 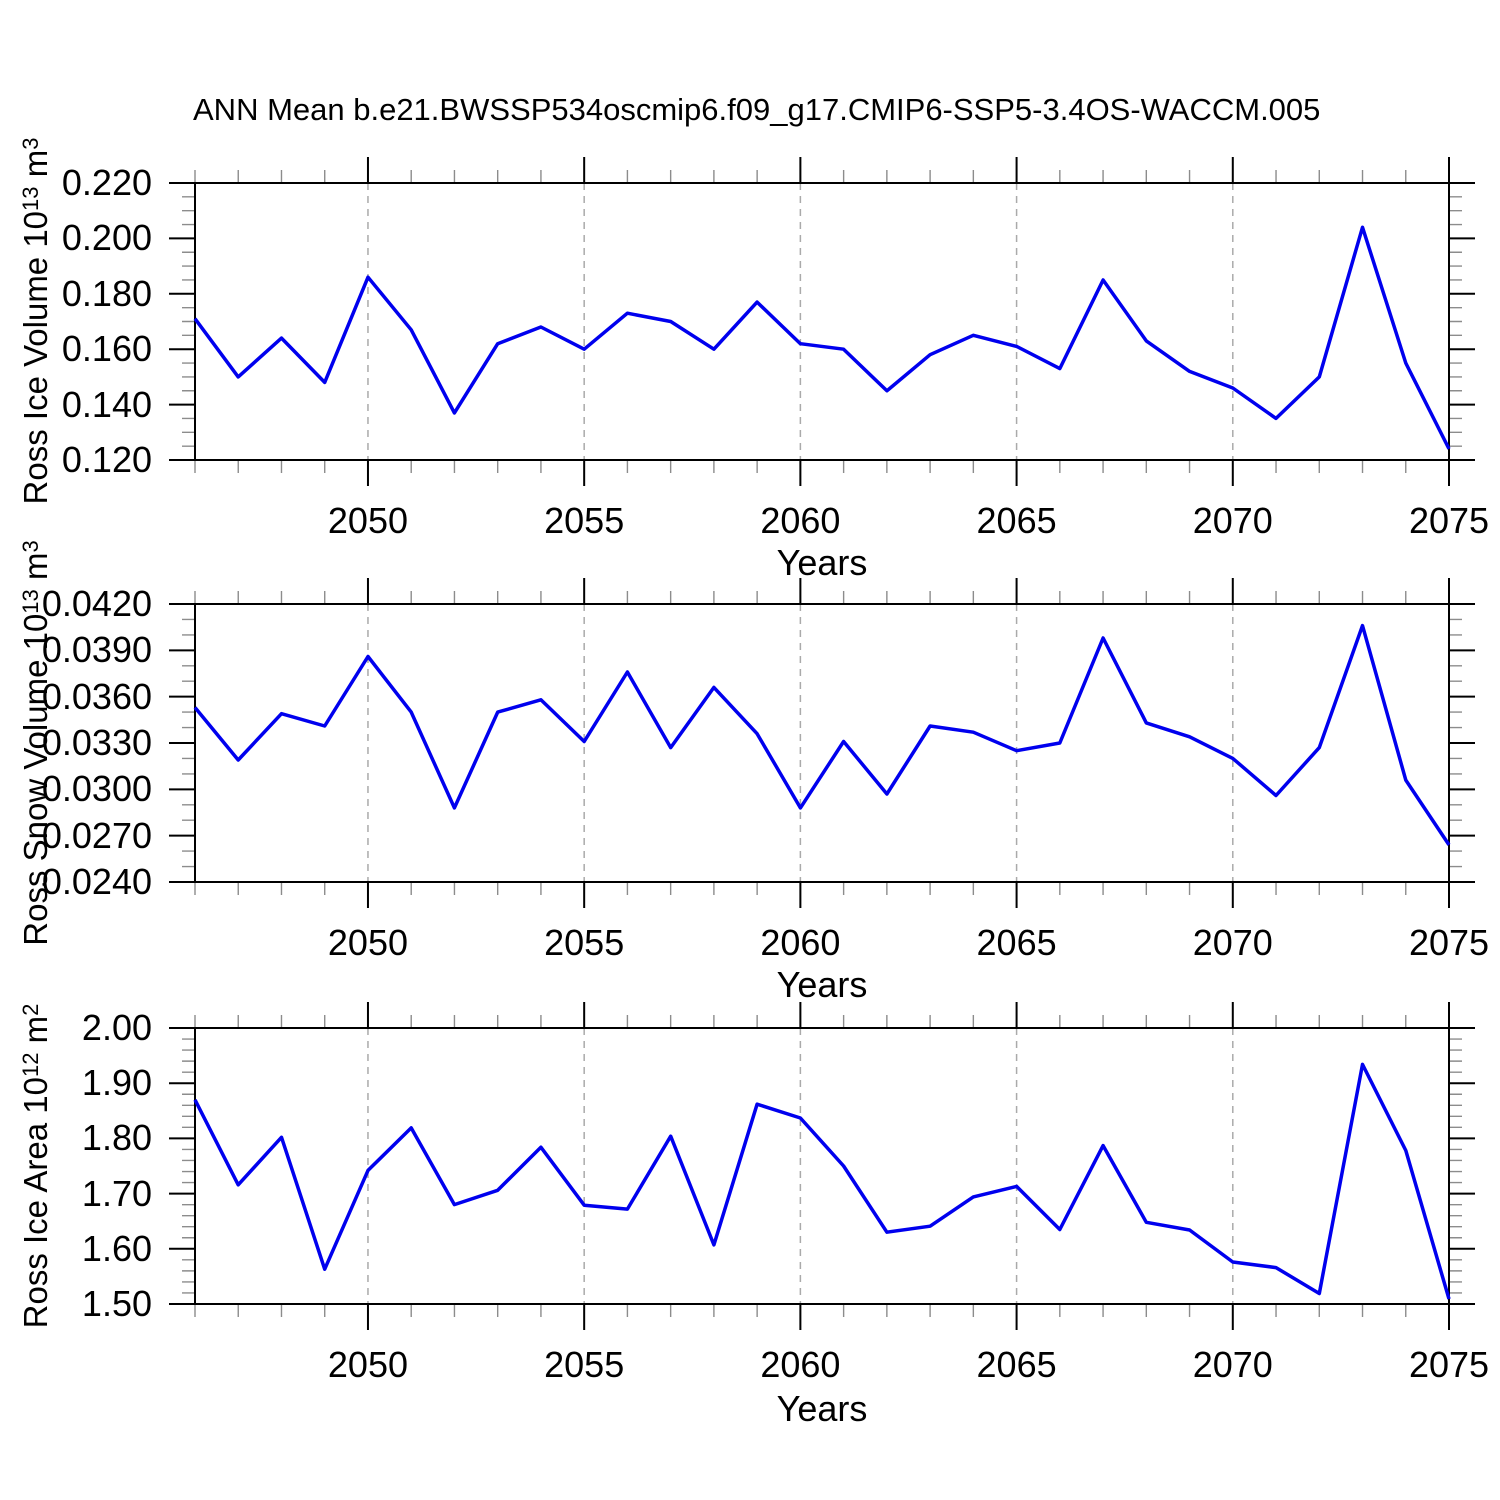 I want to click on panel1-ytick-label: 0.120, so click(x=106, y=459).